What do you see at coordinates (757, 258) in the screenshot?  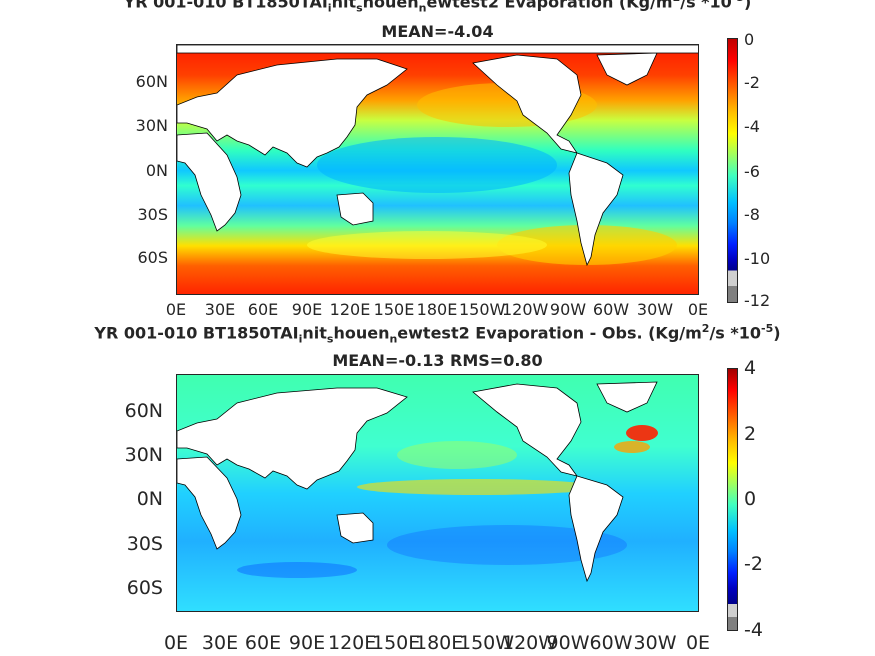 I see `colorbar-tick-label: -10` at bounding box center [757, 258].